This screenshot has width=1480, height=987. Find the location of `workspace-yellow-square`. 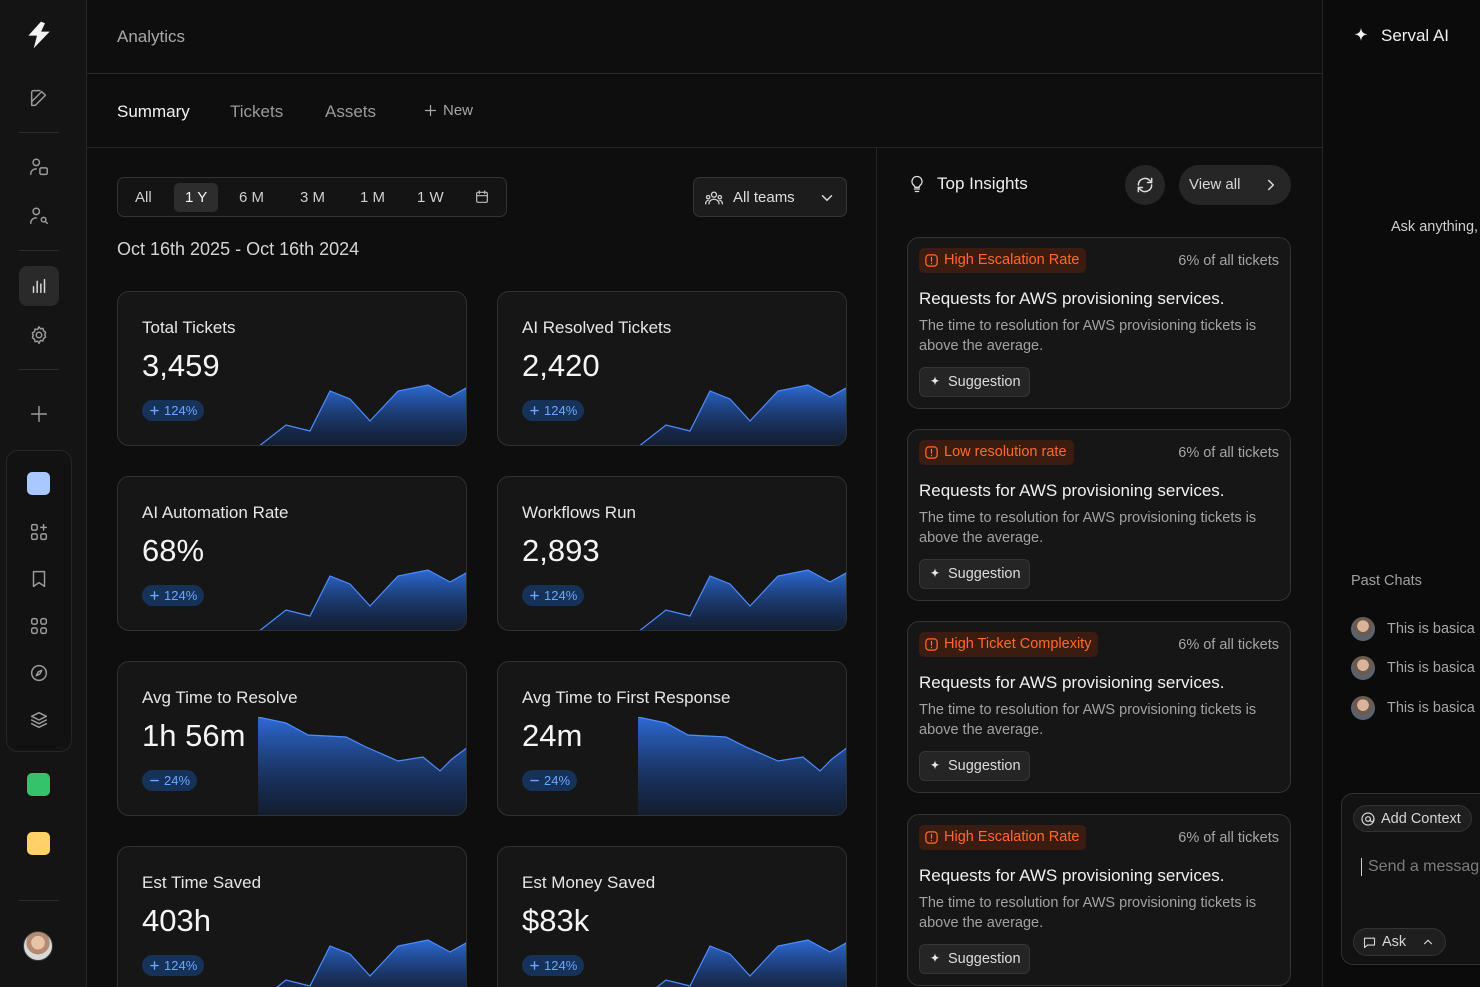

workspace-yellow-square is located at coordinates (38, 843).